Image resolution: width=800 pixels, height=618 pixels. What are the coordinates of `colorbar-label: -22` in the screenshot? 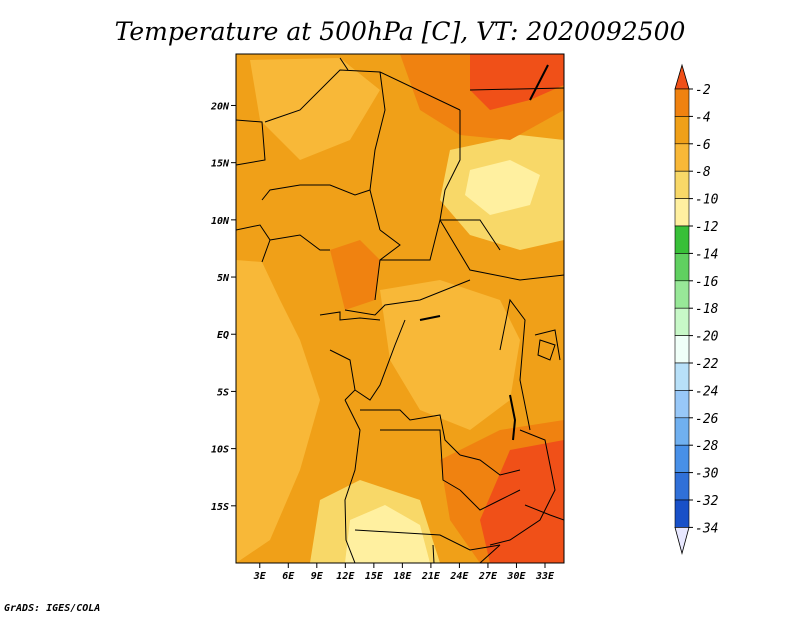 It's located at (707, 364).